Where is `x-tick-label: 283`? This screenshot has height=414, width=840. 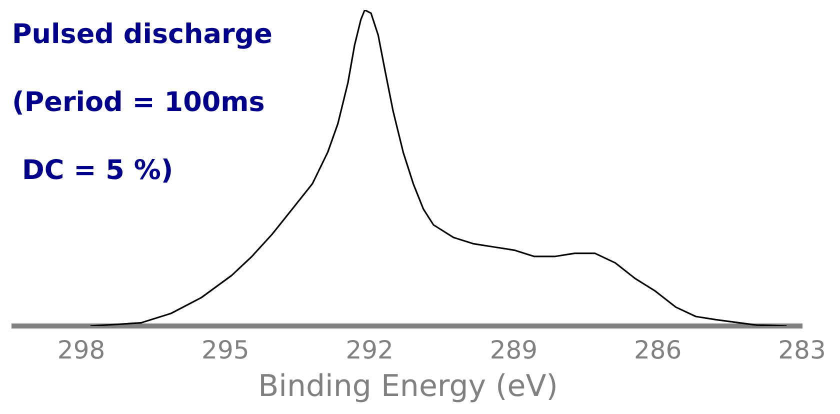
x-tick-label: 283 is located at coordinates (802, 350).